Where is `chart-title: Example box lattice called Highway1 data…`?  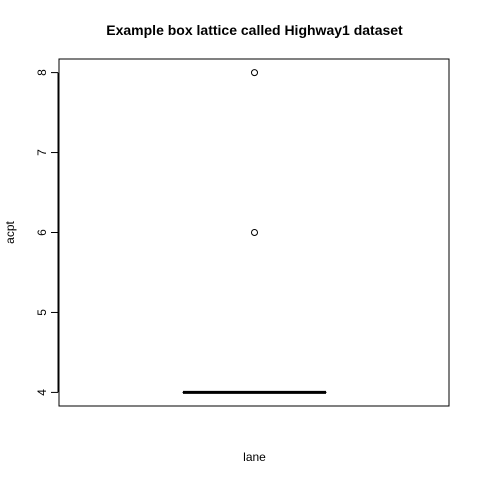 chart-title: Example box lattice called Highway1 data… is located at coordinates (254, 30).